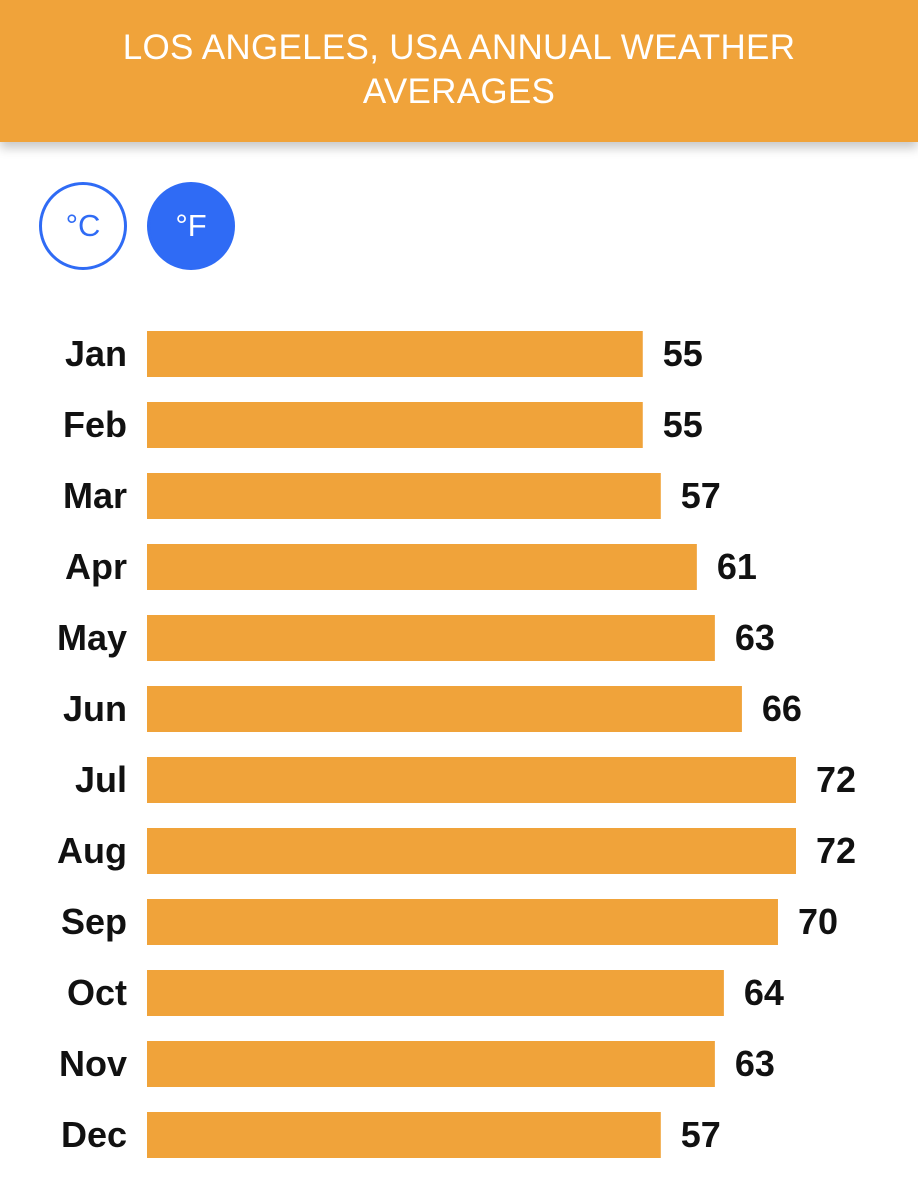  I want to click on value-label-jan: 55, so click(683, 353).